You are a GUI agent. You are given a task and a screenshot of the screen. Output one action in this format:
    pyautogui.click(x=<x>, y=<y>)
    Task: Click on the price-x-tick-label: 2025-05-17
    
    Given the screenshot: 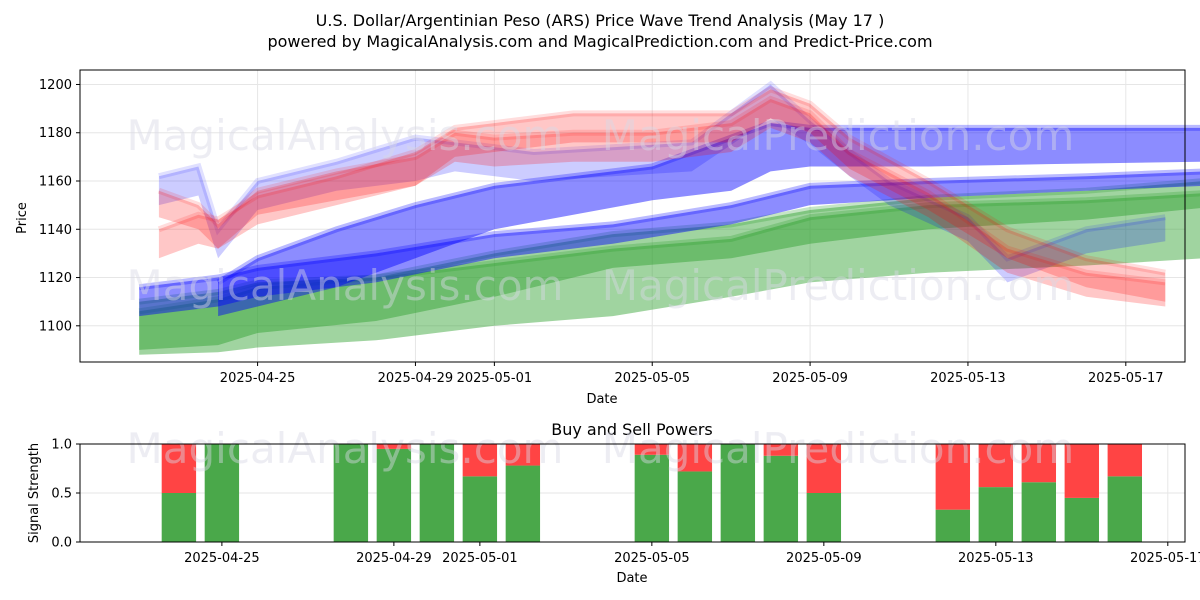 What is the action you would take?
    pyautogui.click(x=1126, y=378)
    